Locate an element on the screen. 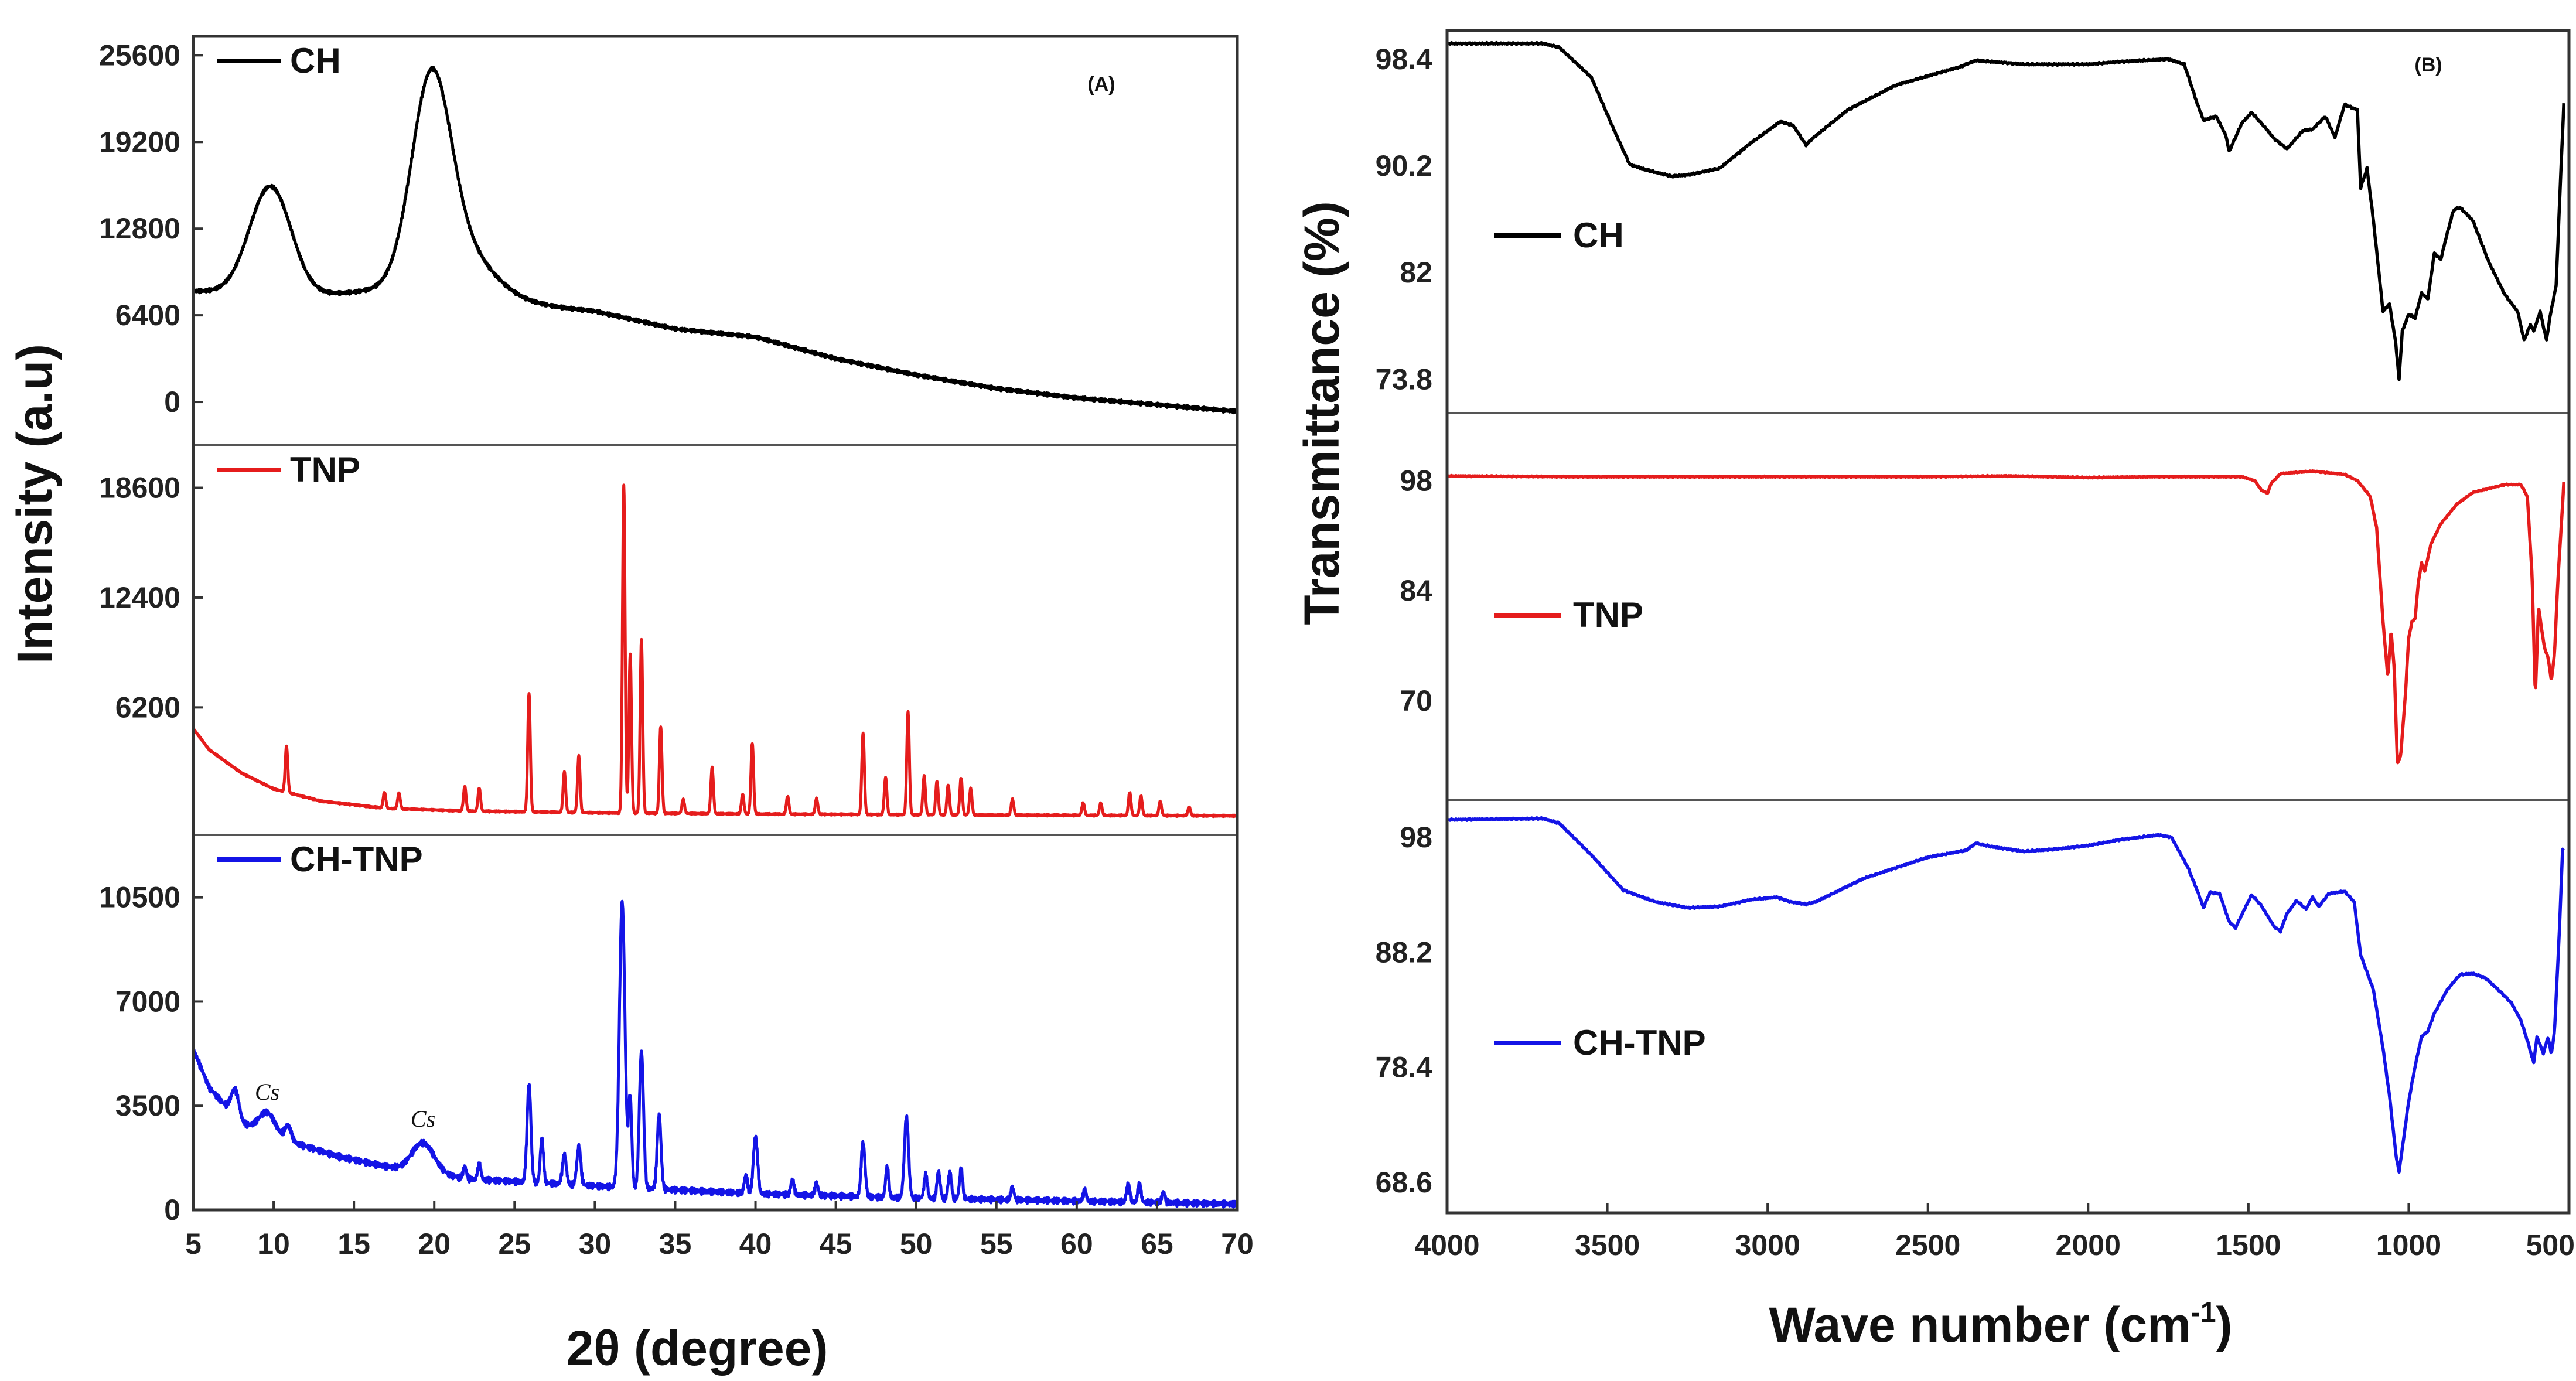 The width and height of the screenshot is (2576, 1381). ftir-legend-label-ch-tnp: CH-TNP is located at coordinates (1639, 1042).